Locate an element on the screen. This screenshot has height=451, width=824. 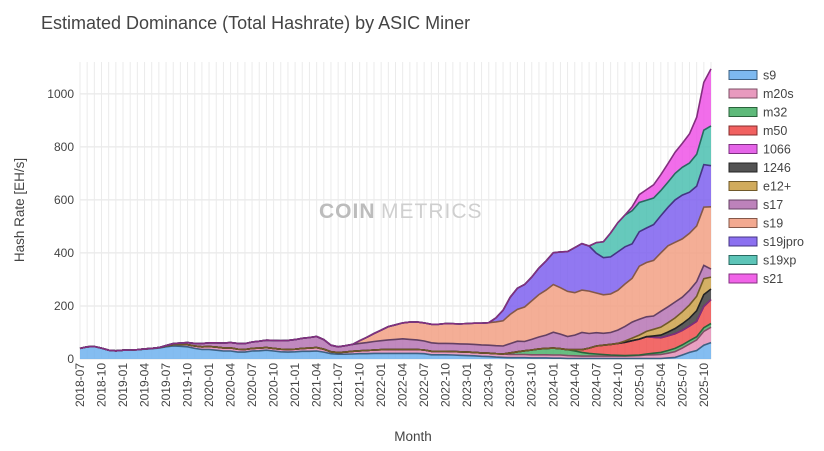
x-tick-label: 2023-10 is located at coordinates (532, 385).